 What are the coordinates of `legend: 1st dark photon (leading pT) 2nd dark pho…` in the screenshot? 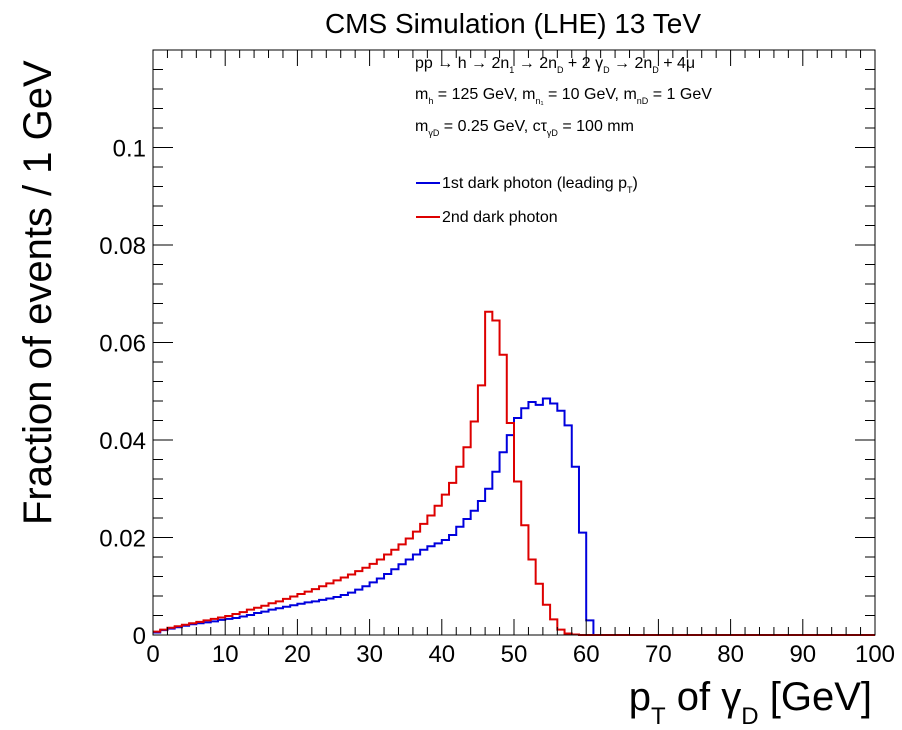 It's located at (527, 200).